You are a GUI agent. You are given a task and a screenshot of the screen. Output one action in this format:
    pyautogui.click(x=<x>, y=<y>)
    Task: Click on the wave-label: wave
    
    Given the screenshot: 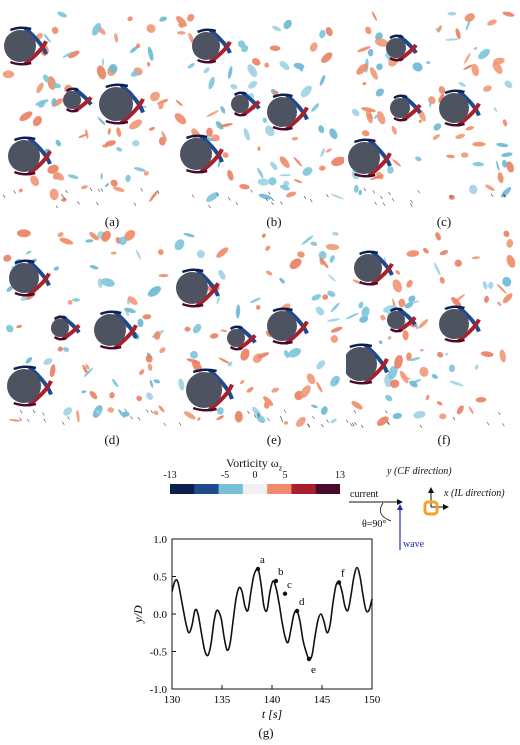 What is the action you would take?
    pyautogui.click(x=414, y=544)
    